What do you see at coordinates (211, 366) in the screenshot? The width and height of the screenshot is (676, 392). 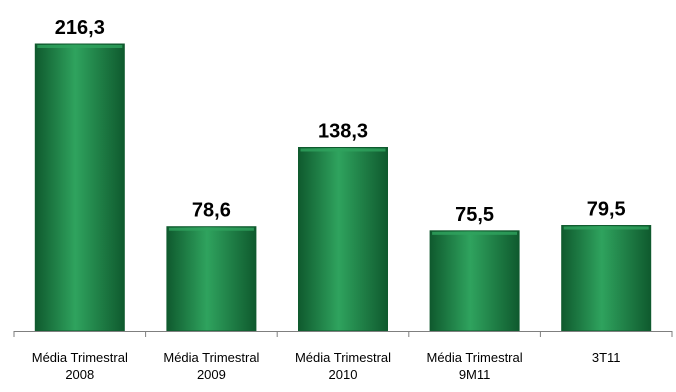 I see `category-label-2: Média Trimestral 2009` at bounding box center [211, 366].